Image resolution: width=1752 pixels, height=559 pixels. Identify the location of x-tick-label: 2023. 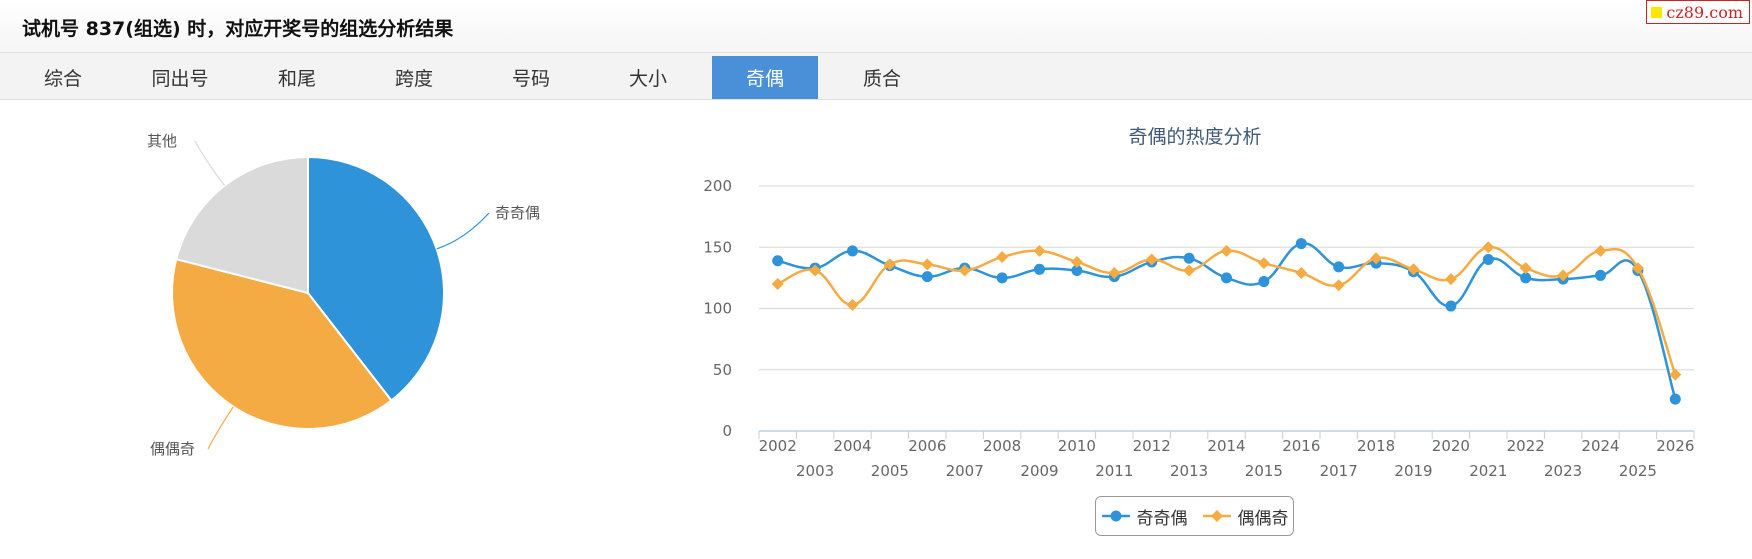
(1563, 471).